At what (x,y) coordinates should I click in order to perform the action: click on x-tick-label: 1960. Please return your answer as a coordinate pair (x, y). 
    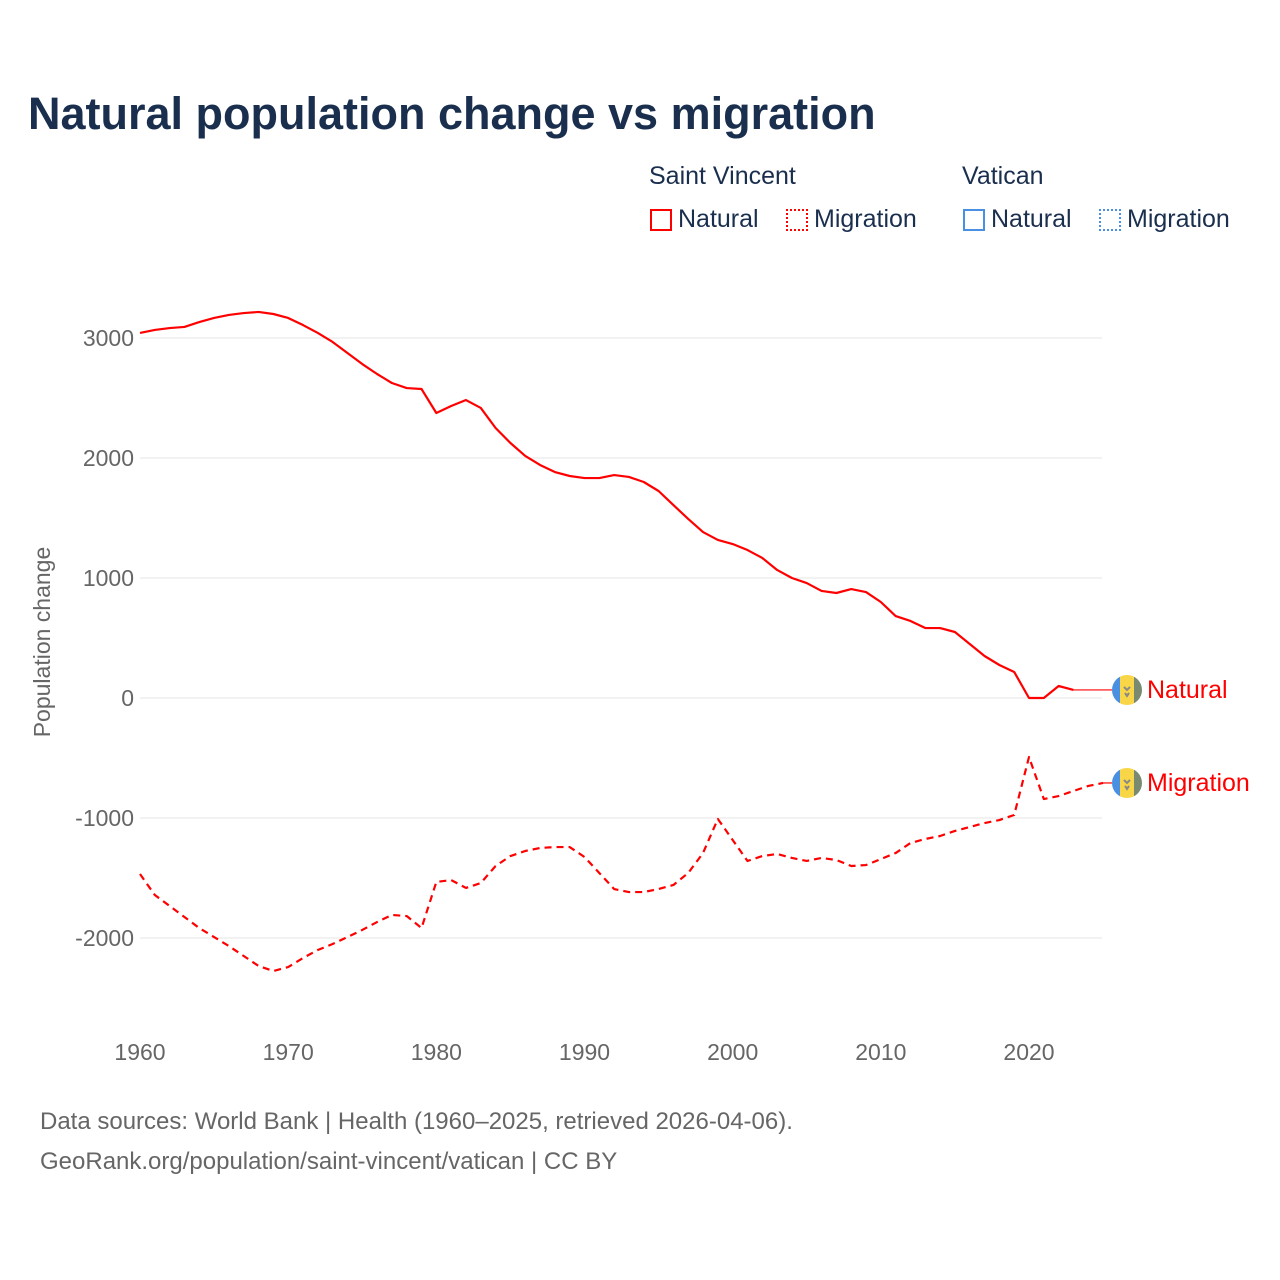
    Looking at the image, I should click on (139, 1052).